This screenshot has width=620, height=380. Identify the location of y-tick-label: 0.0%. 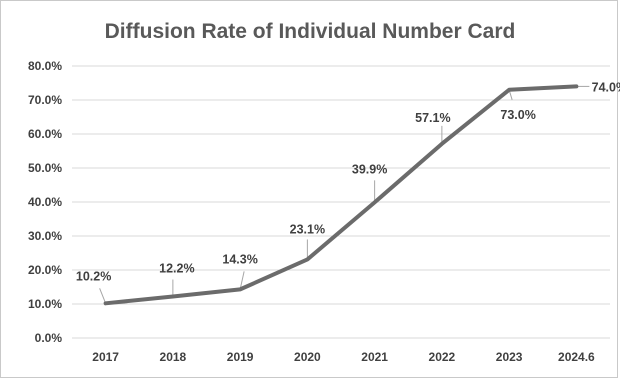
(49, 338).